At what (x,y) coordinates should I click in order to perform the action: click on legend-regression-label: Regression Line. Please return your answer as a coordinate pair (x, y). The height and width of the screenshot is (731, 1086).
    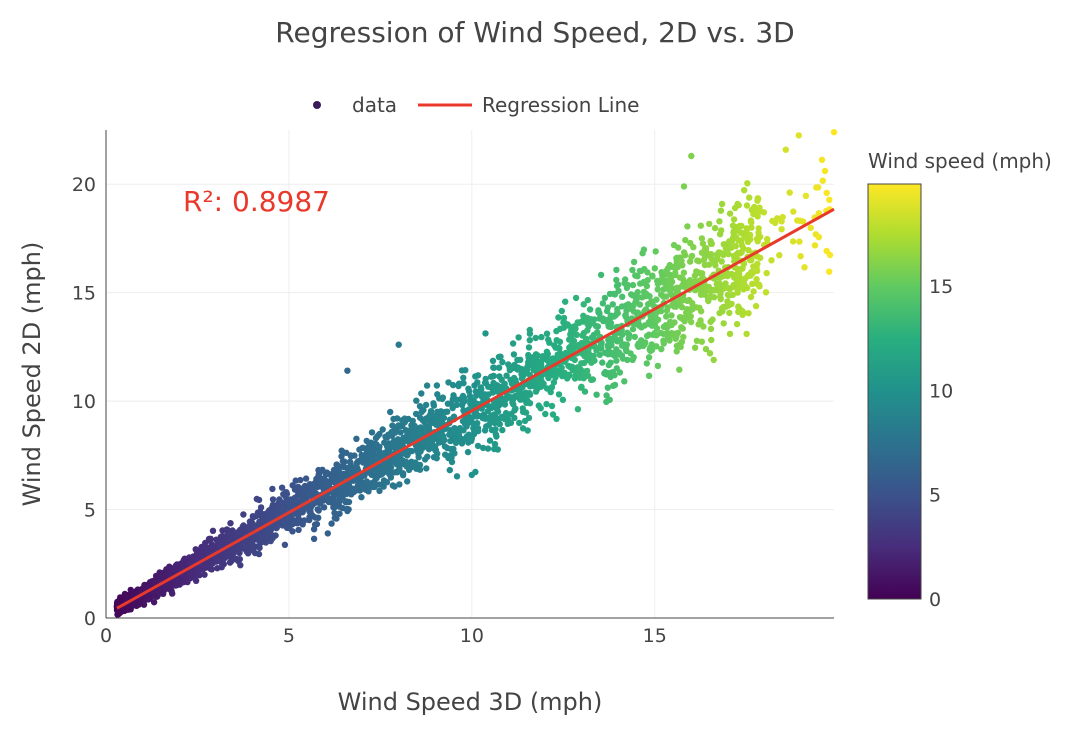
    Looking at the image, I should click on (560, 105).